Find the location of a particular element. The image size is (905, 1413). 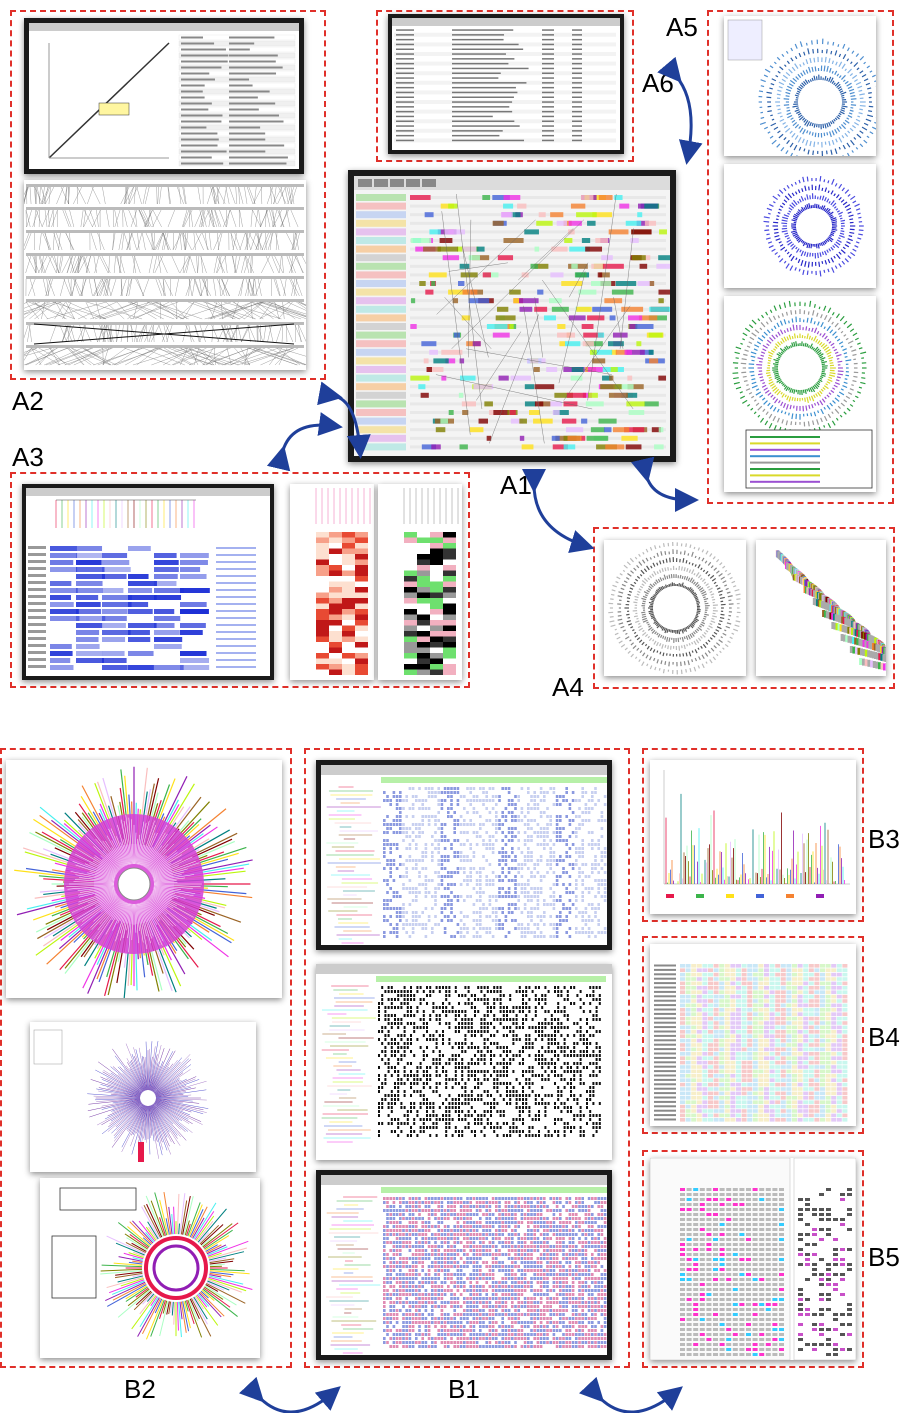

label-a4: A4 is located at coordinates (568, 687).